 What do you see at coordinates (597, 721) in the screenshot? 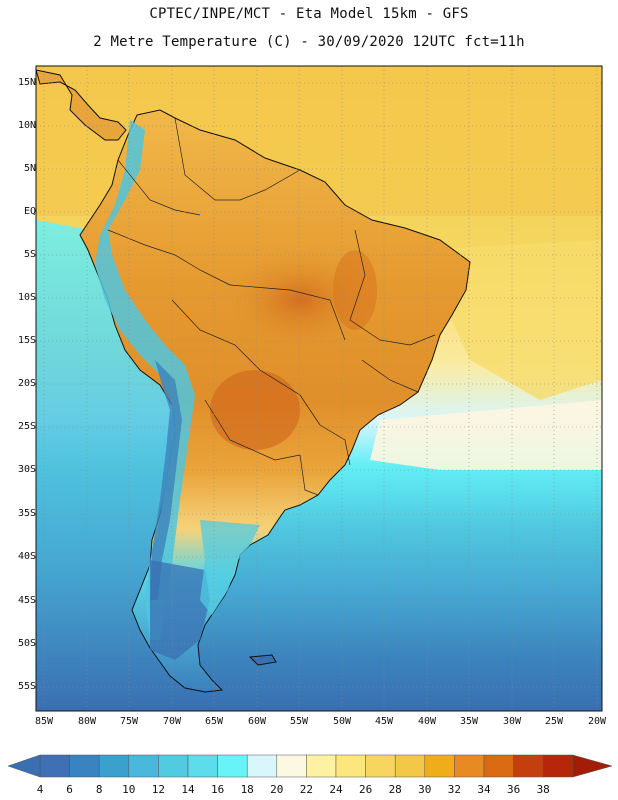
I see `lon-label: 20W` at bounding box center [597, 721].